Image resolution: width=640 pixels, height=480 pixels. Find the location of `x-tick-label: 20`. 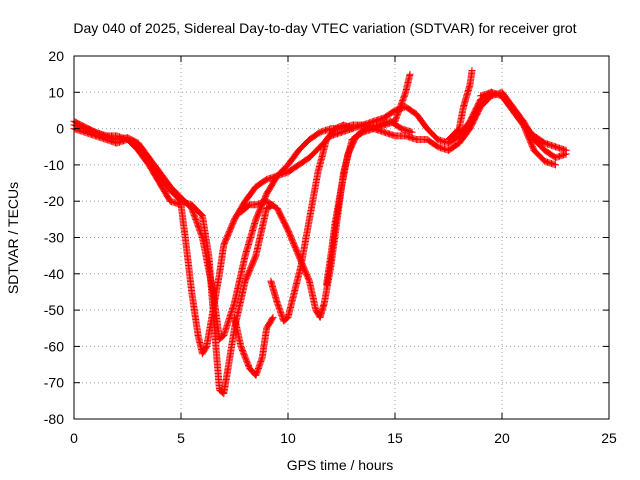

x-tick-label: 20 is located at coordinates (502, 438).